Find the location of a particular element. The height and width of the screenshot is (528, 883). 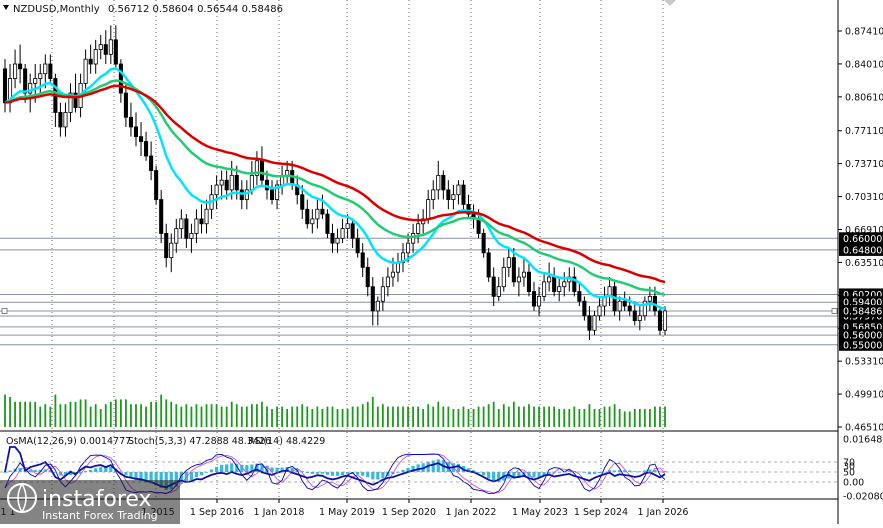

volume-layer is located at coordinates (335, 410).